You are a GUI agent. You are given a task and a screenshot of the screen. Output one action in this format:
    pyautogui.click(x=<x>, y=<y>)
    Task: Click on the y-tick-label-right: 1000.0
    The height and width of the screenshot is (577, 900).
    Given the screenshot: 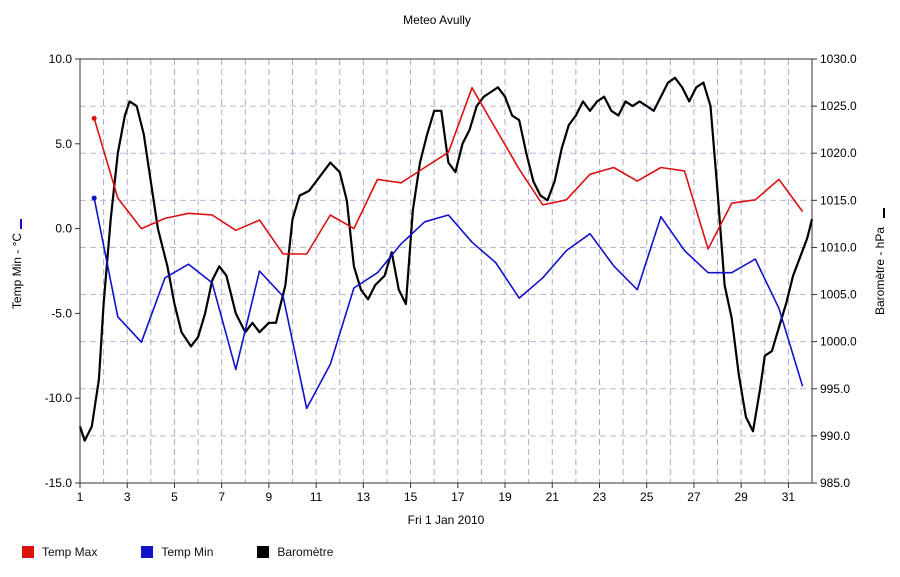 What is the action you would take?
    pyautogui.click(x=838, y=342)
    